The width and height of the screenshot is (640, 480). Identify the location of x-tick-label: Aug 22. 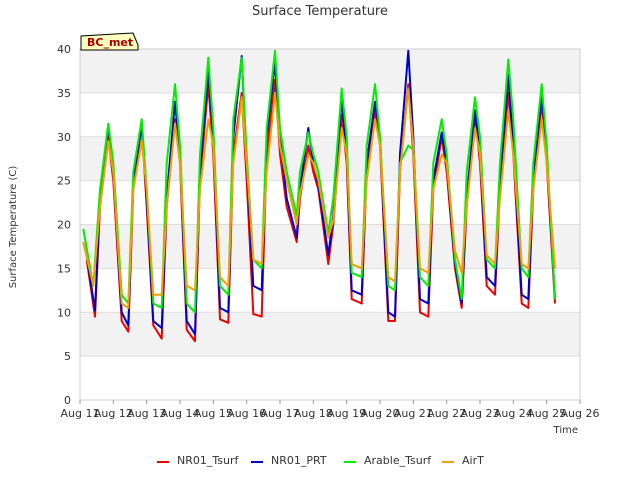
(446, 413).